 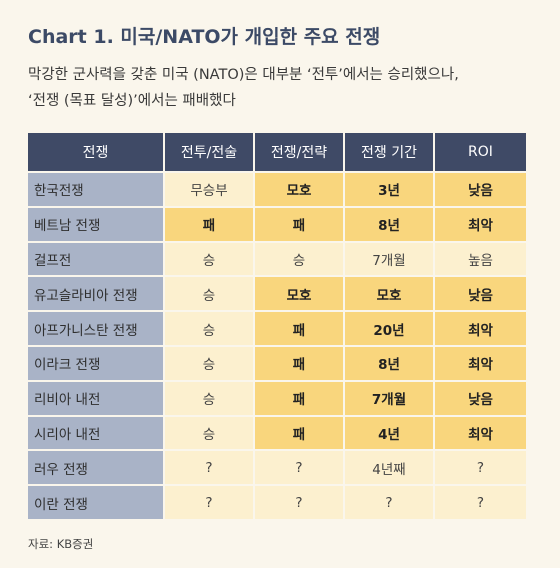 I want to click on table-row: 베트남 전쟁 패 패 8년 최악, so click(x=277, y=223).